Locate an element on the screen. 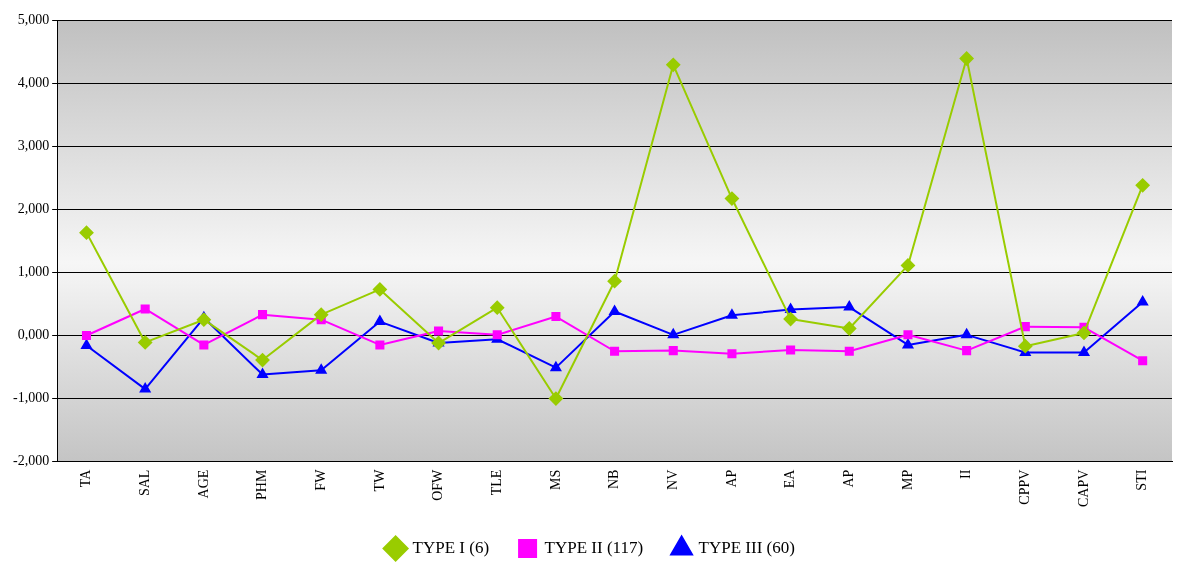  x-tick-label: NV is located at coordinates (672, 479).